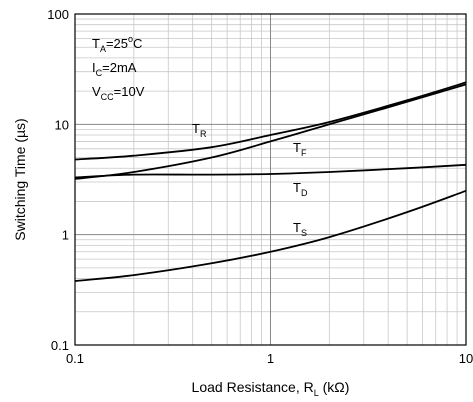 The width and height of the screenshot is (473, 402). I want to click on series-labels: TR TF TD TS, so click(250, 179).